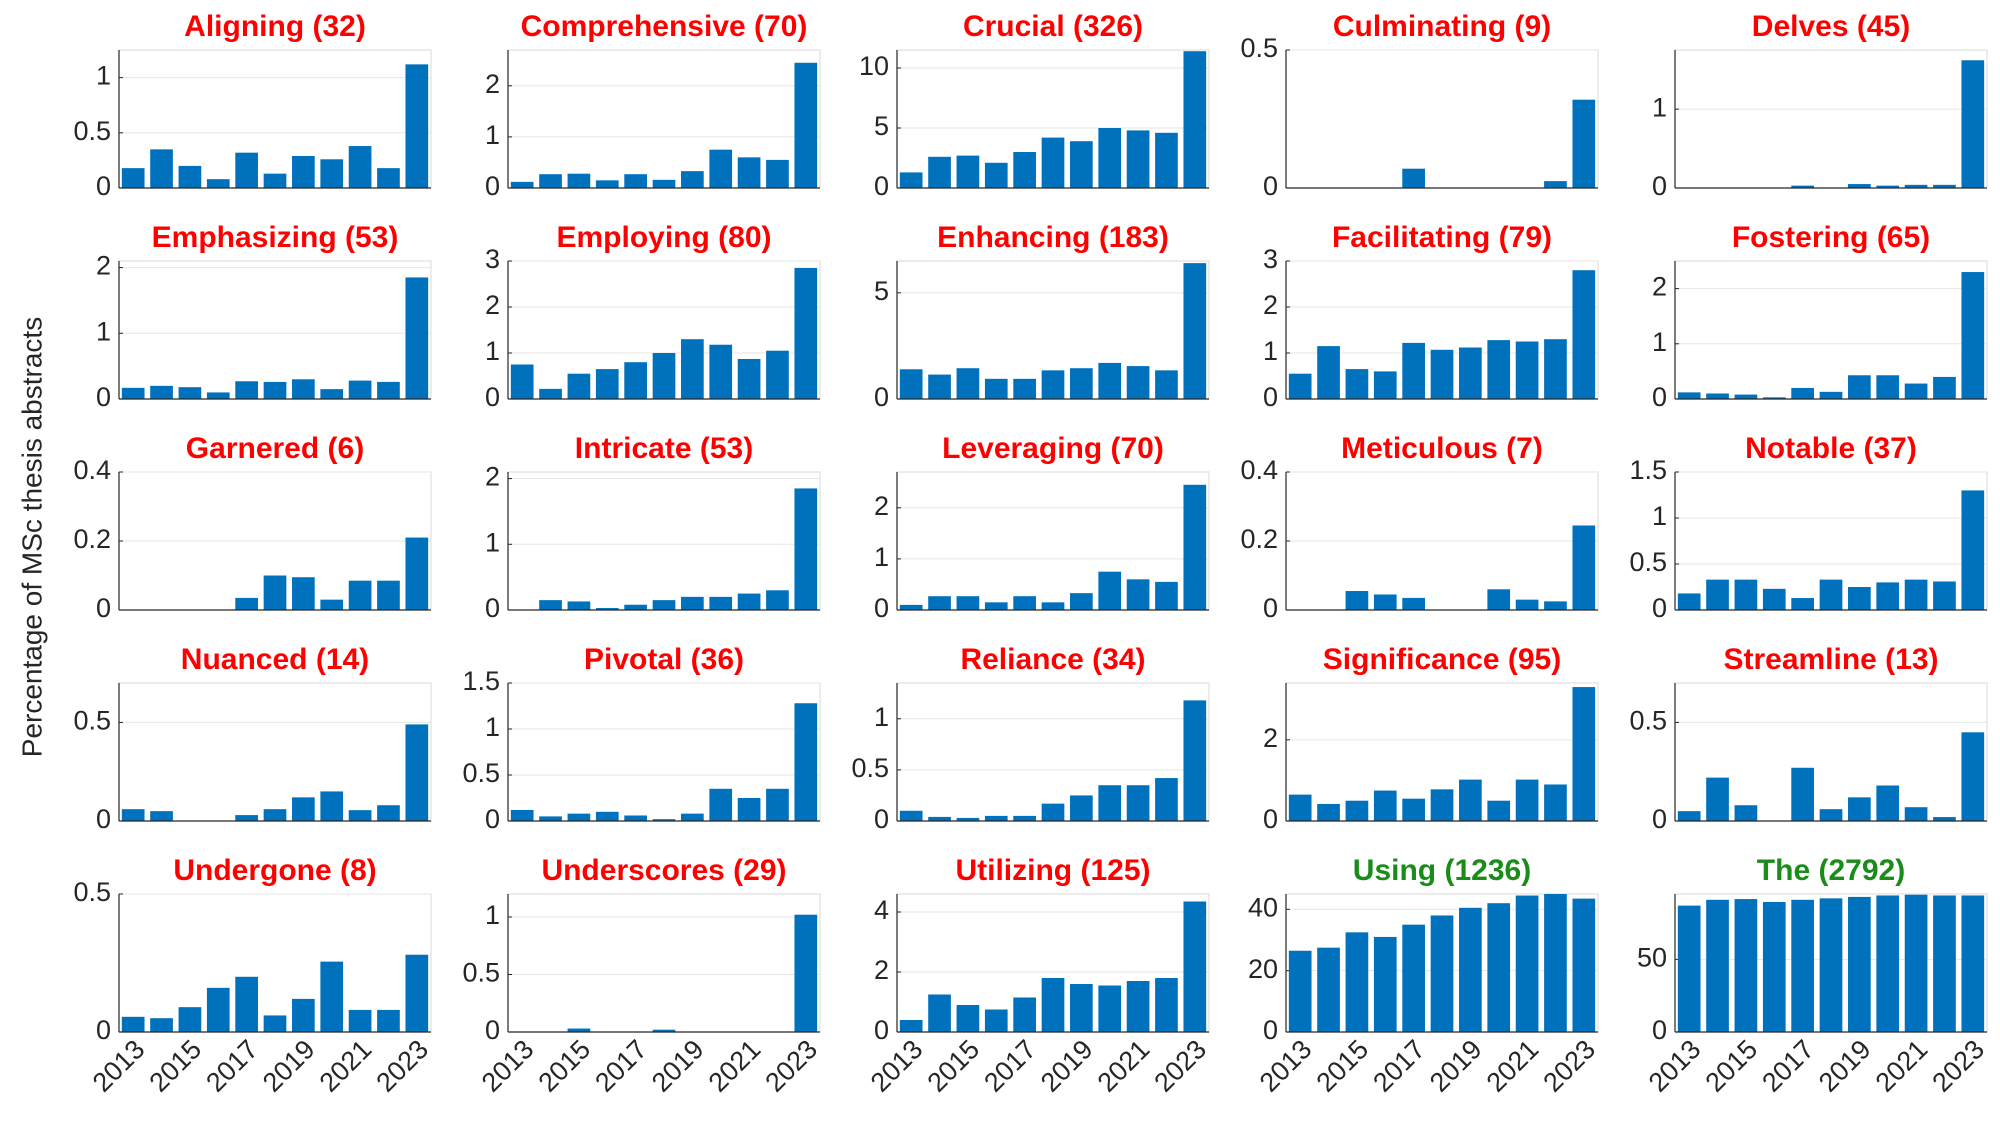 Image resolution: width=2000 pixels, height=1123 pixels. What do you see at coordinates (275, 963) in the screenshot?
I see `plot-area` at bounding box center [275, 963].